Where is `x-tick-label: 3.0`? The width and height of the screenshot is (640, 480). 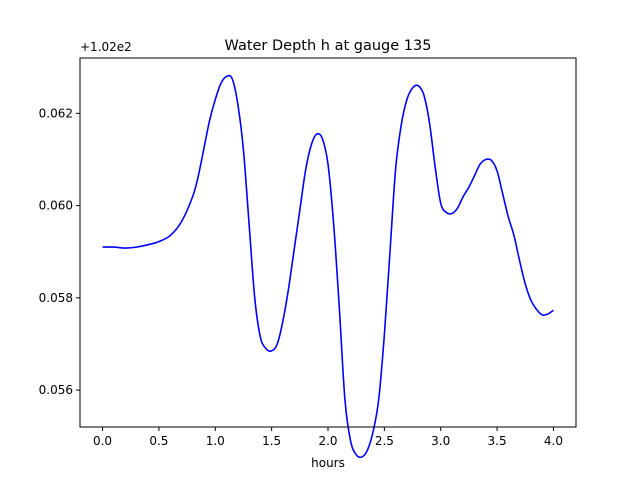 x-tick-label: 3.0 is located at coordinates (440, 441).